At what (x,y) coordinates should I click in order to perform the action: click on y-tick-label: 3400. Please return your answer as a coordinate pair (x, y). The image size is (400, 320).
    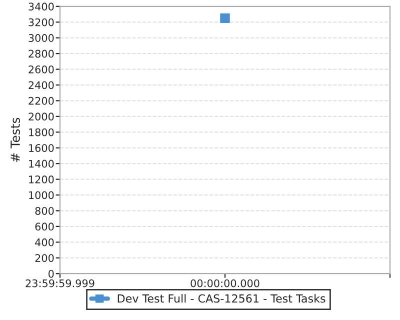
    Looking at the image, I should click on (41, 6).